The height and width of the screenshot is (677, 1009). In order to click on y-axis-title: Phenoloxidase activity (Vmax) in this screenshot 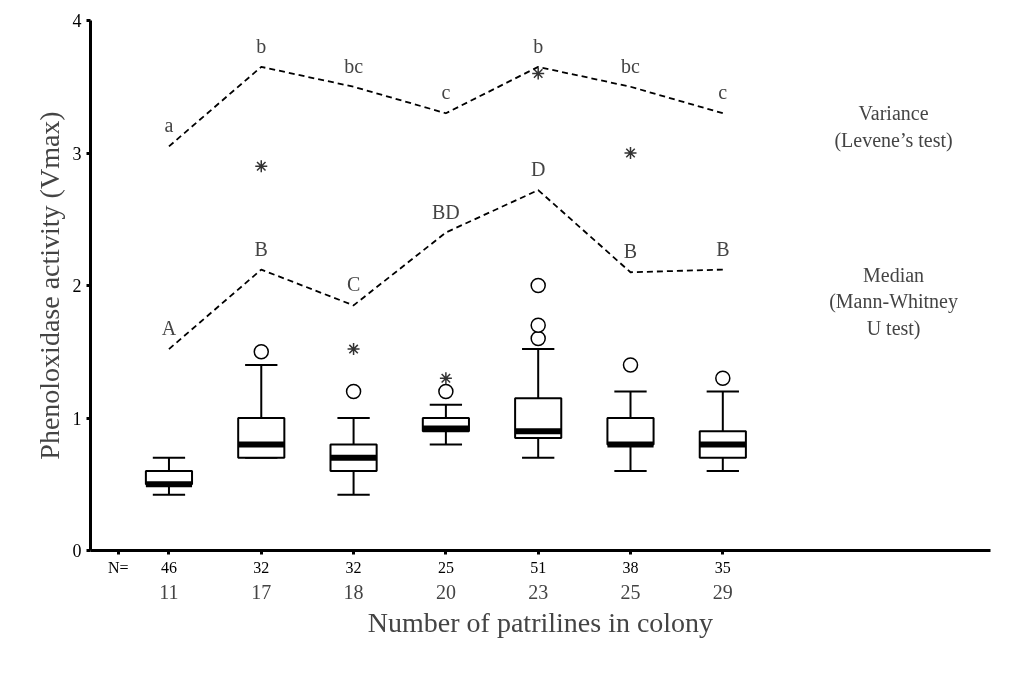, I will do `click(49, 285)`.